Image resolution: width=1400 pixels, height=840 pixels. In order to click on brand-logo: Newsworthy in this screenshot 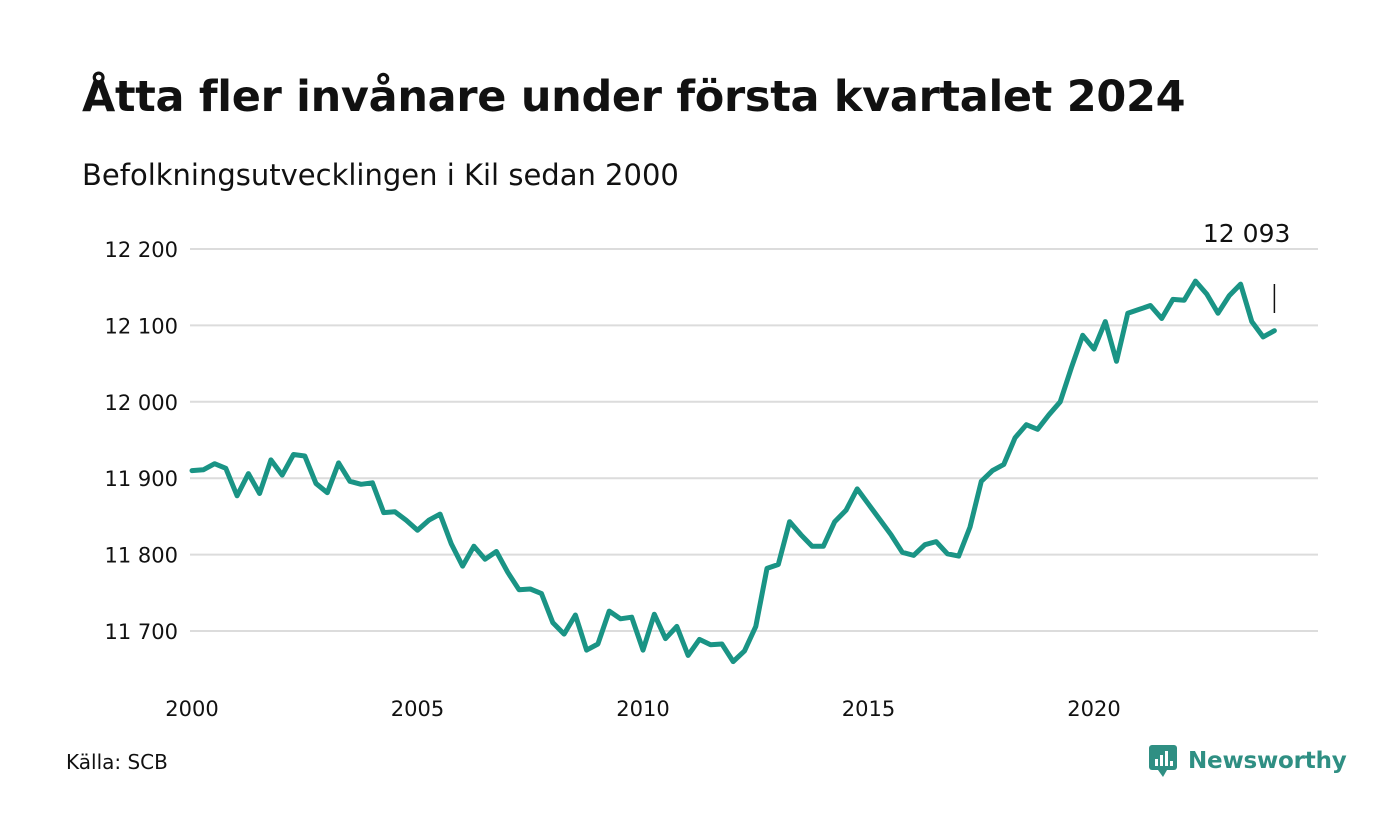, I will do `click(1247, 761)`.